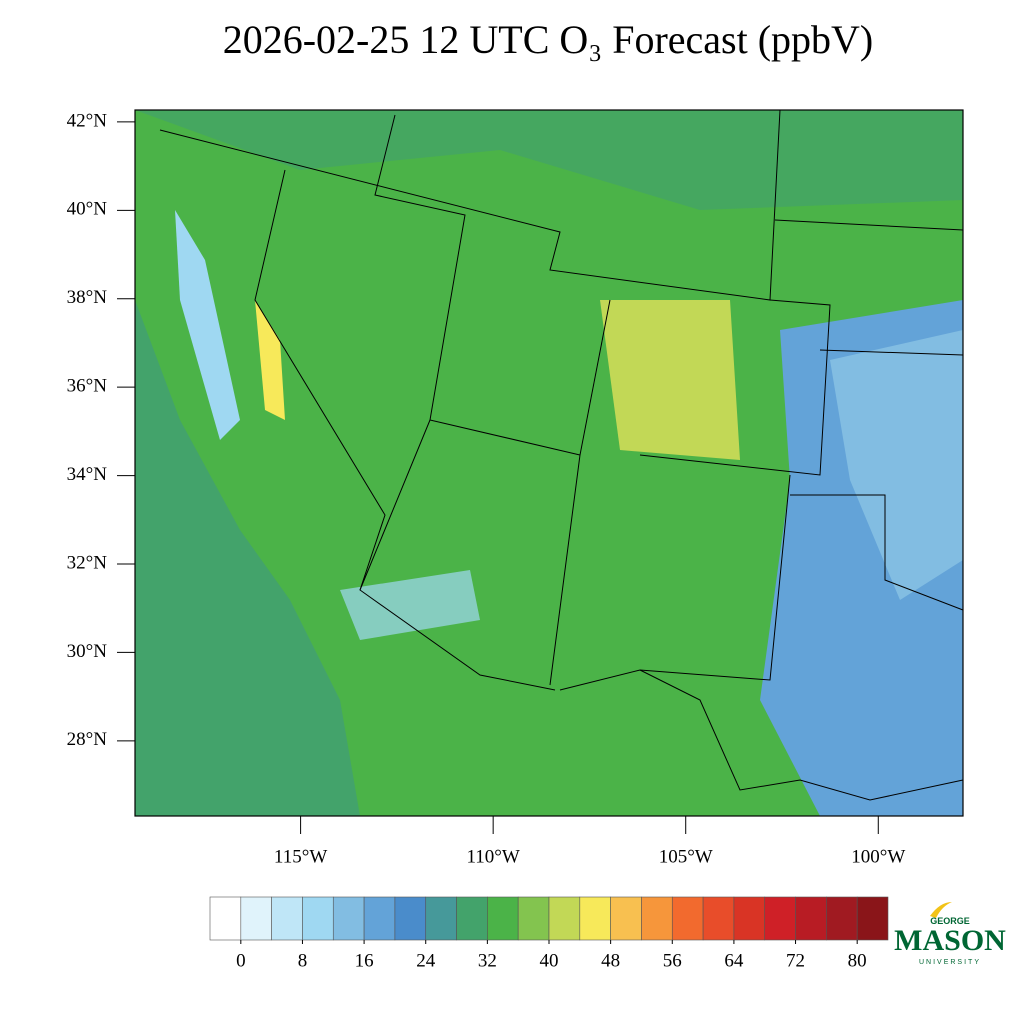 This screenshot has width=1024, height=1024. What do you see at coordinates (87, 209) in the screenshot?
I see `y-tick-label: 40°N` at bounding box center [87, 209].